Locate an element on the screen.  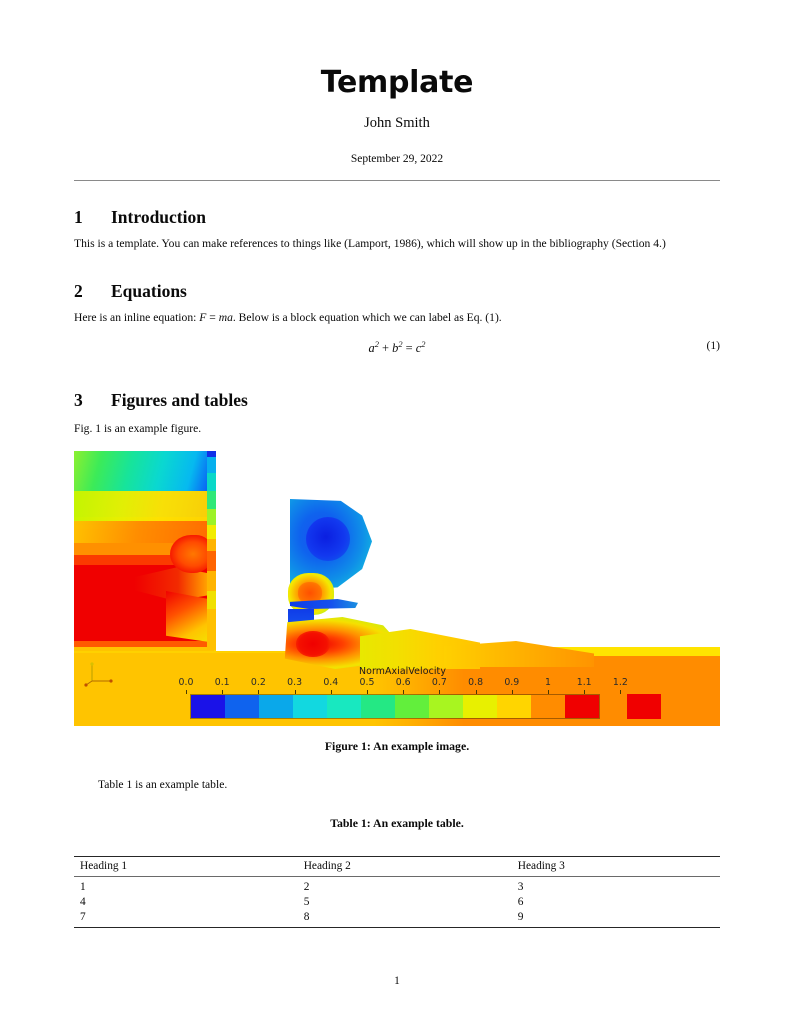
figure-caption: Figure 1: An example image. is located at coordinates (397, 746).